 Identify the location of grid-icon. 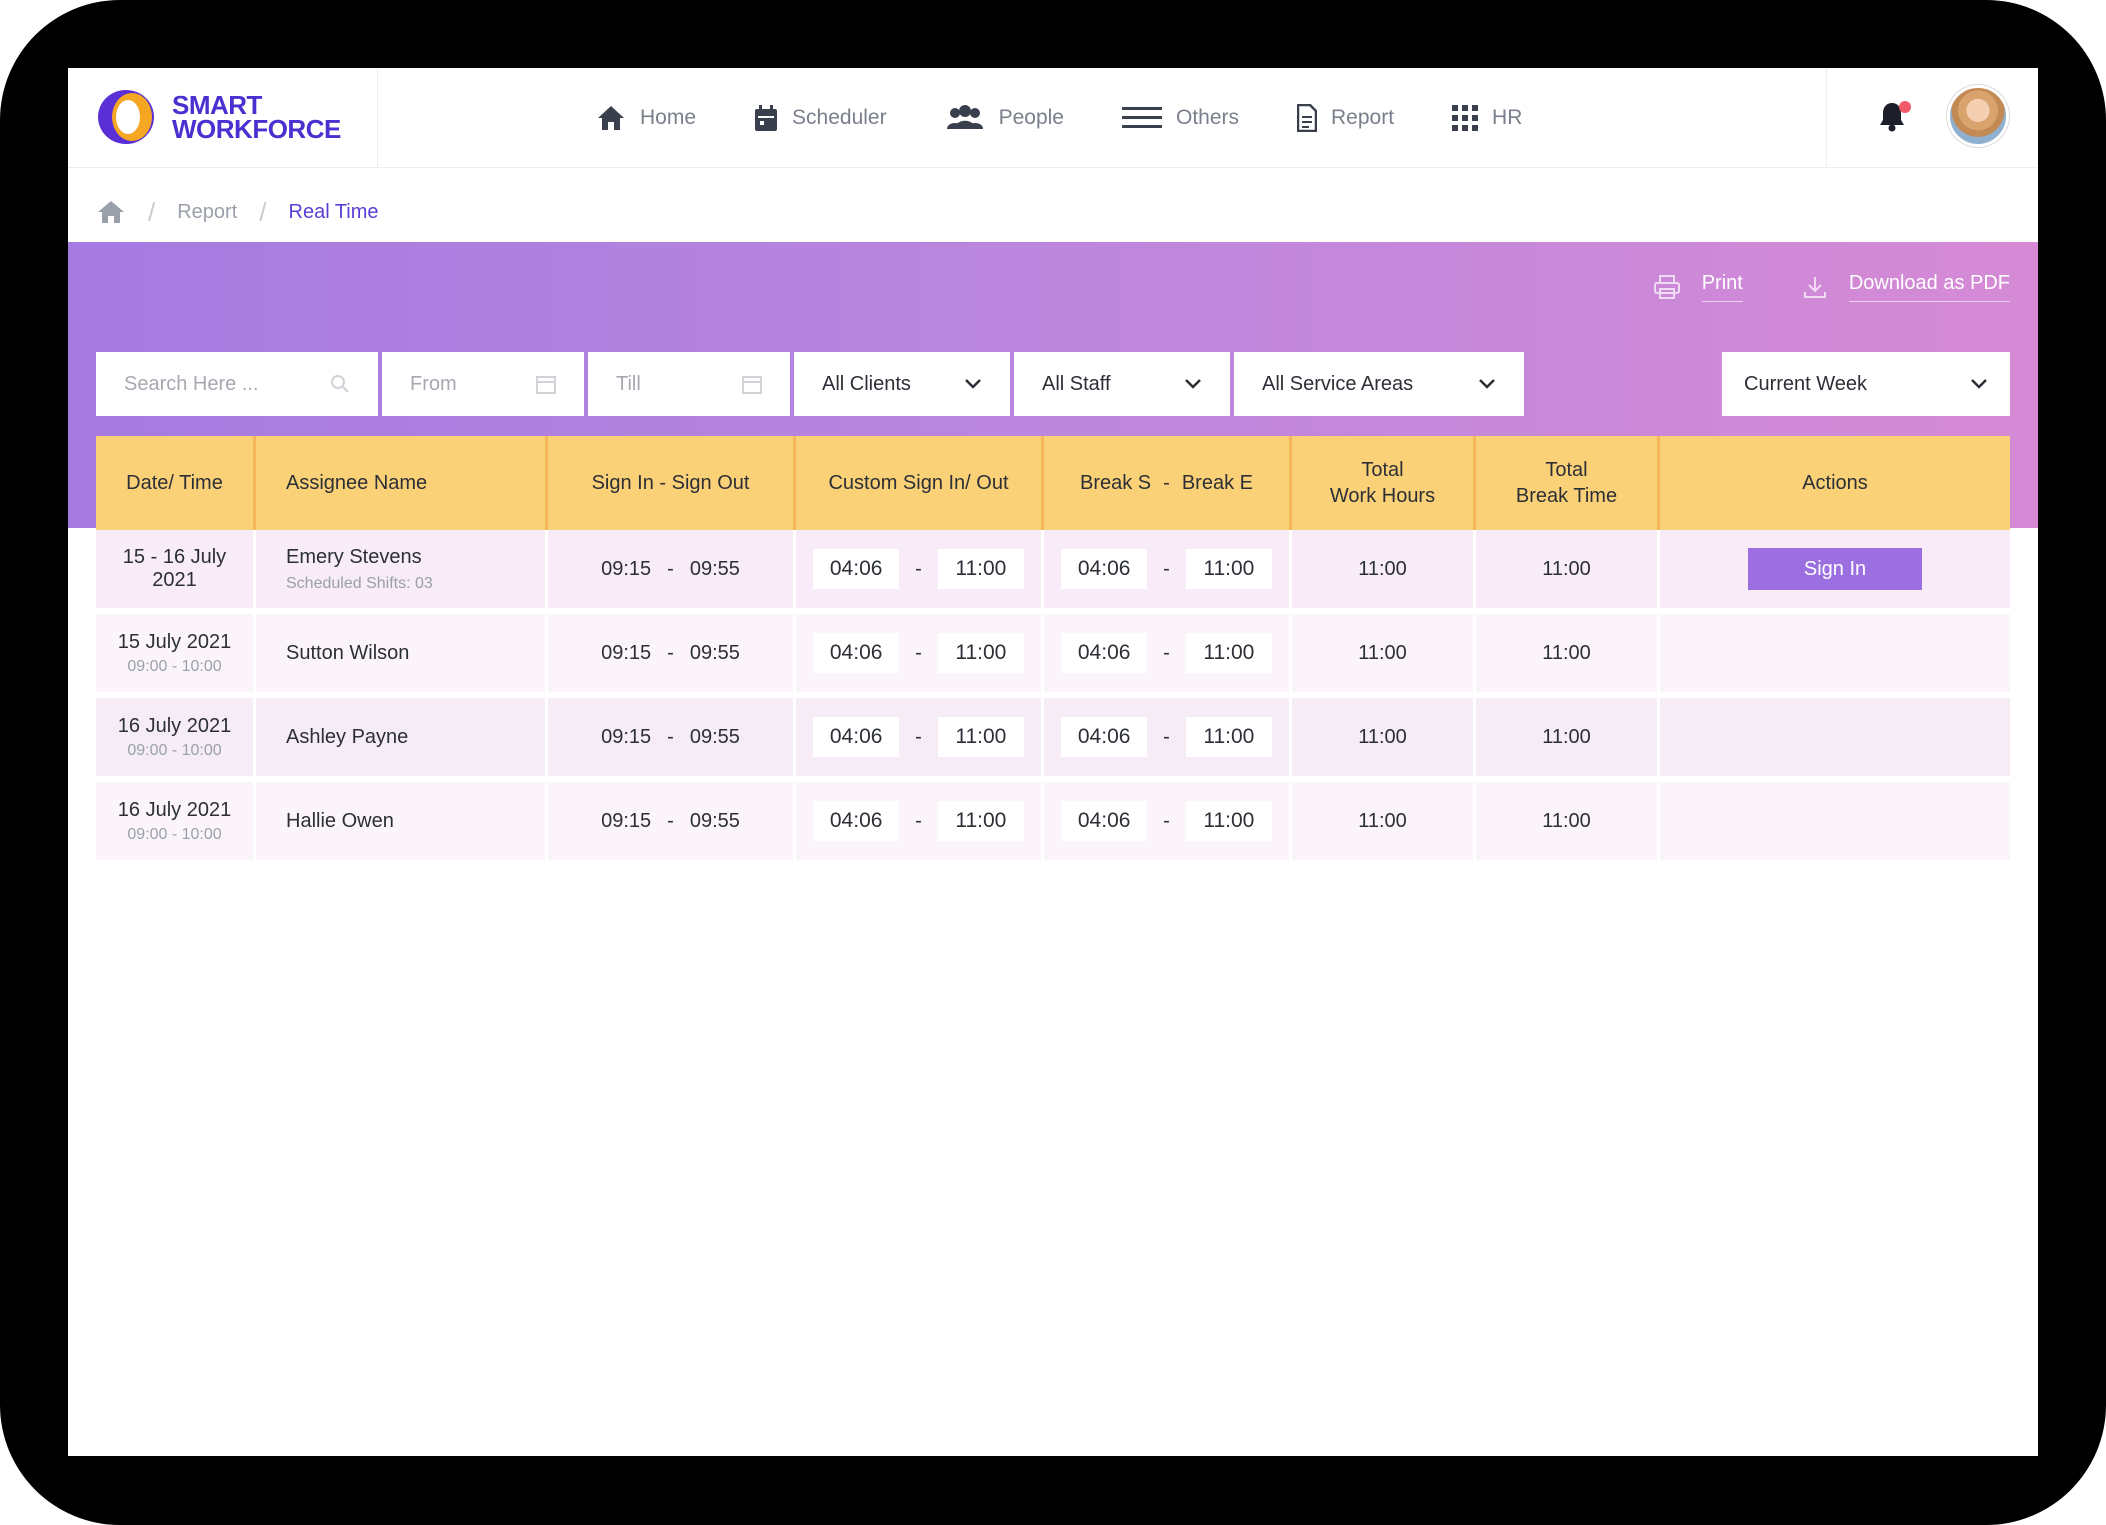
(1465, 118).